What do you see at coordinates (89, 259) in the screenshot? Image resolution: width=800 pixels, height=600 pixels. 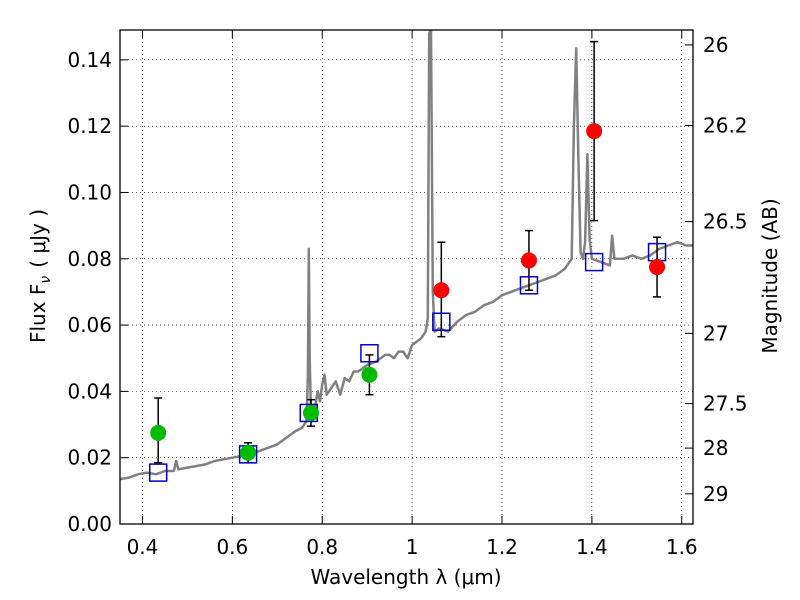 I see `y-tick-label: 0.08` at bounding box center [89, 259].